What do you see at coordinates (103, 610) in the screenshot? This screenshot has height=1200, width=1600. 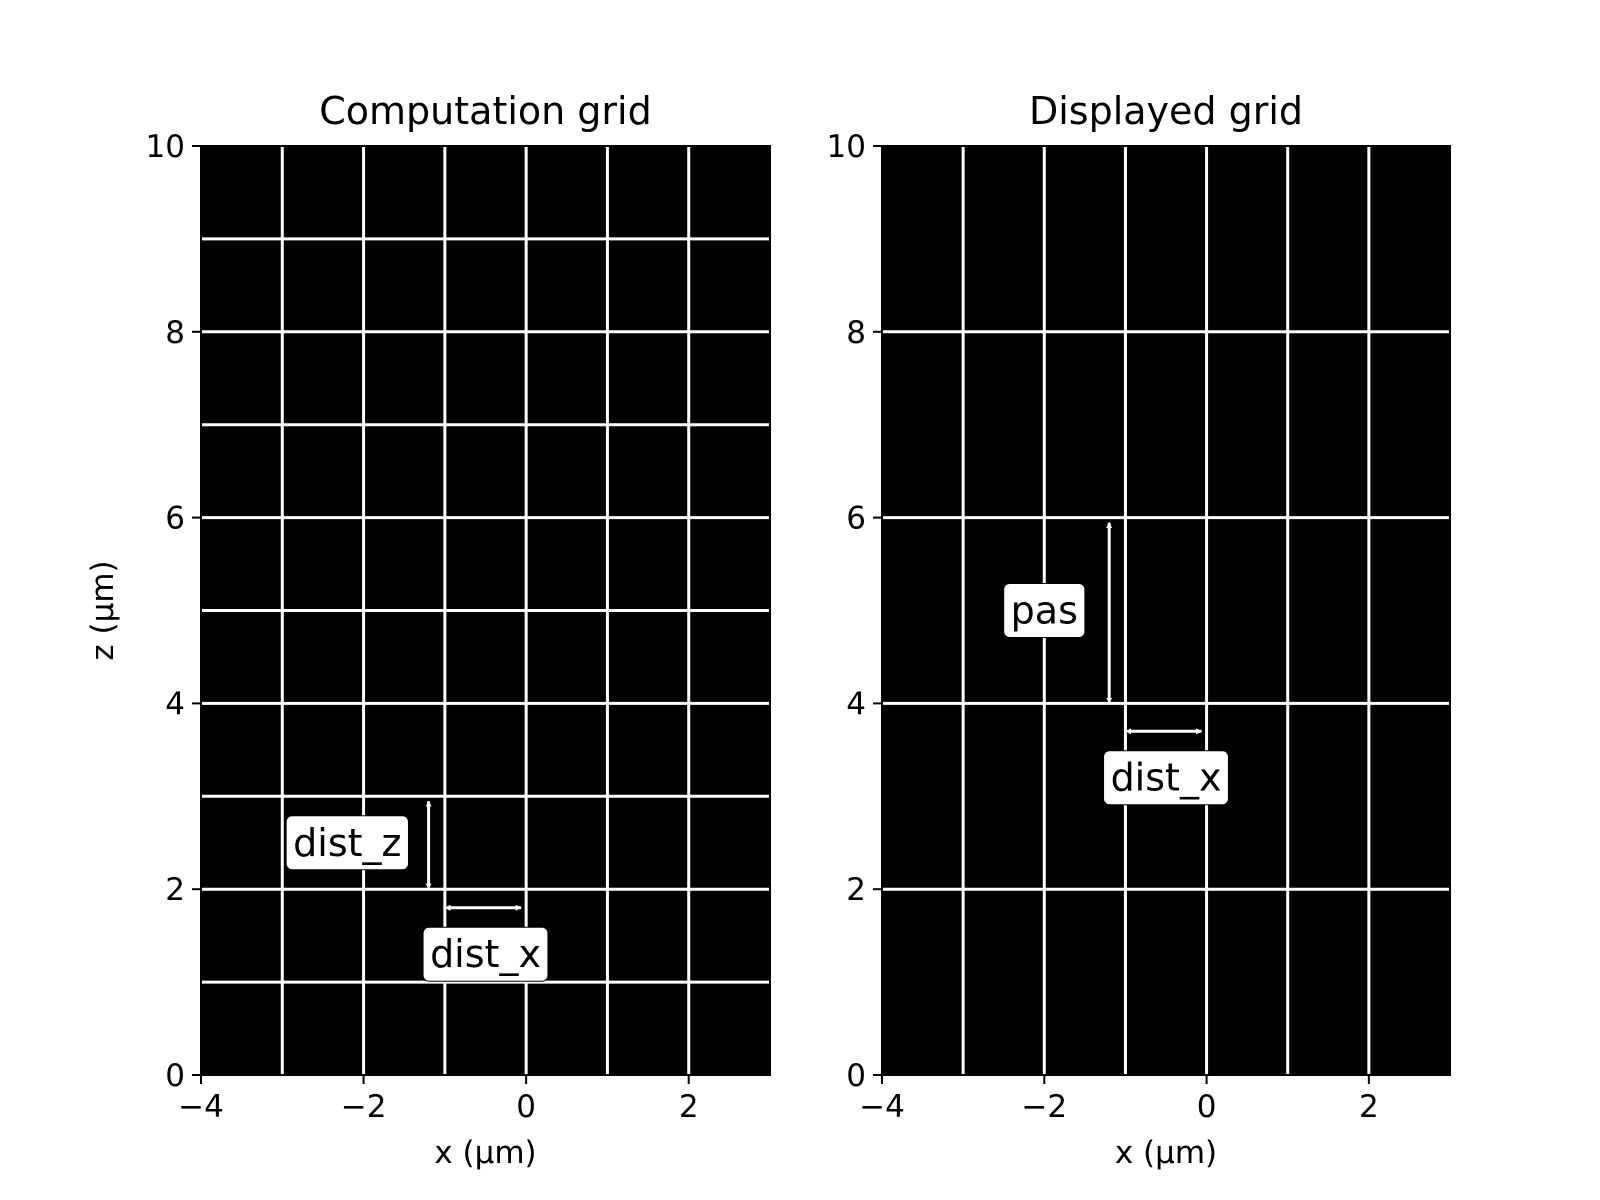 I see `y-axis-label: z (µm)` at bounding box center [103, 610].